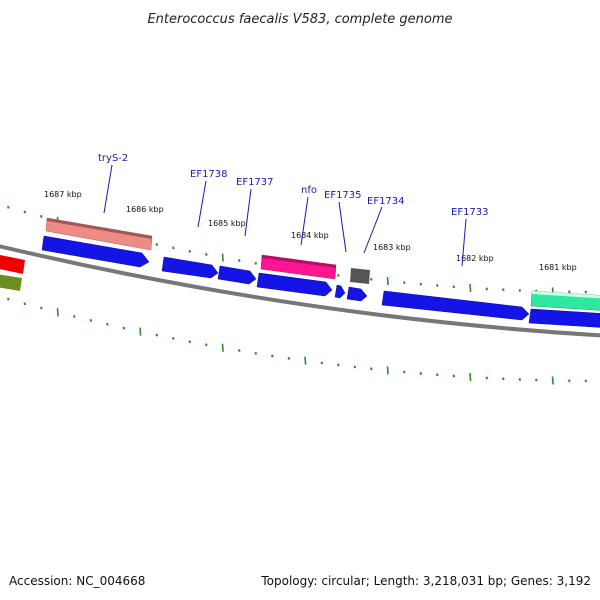  I want to click on accession-text: Accession: NC_004668, so click(77, 581).